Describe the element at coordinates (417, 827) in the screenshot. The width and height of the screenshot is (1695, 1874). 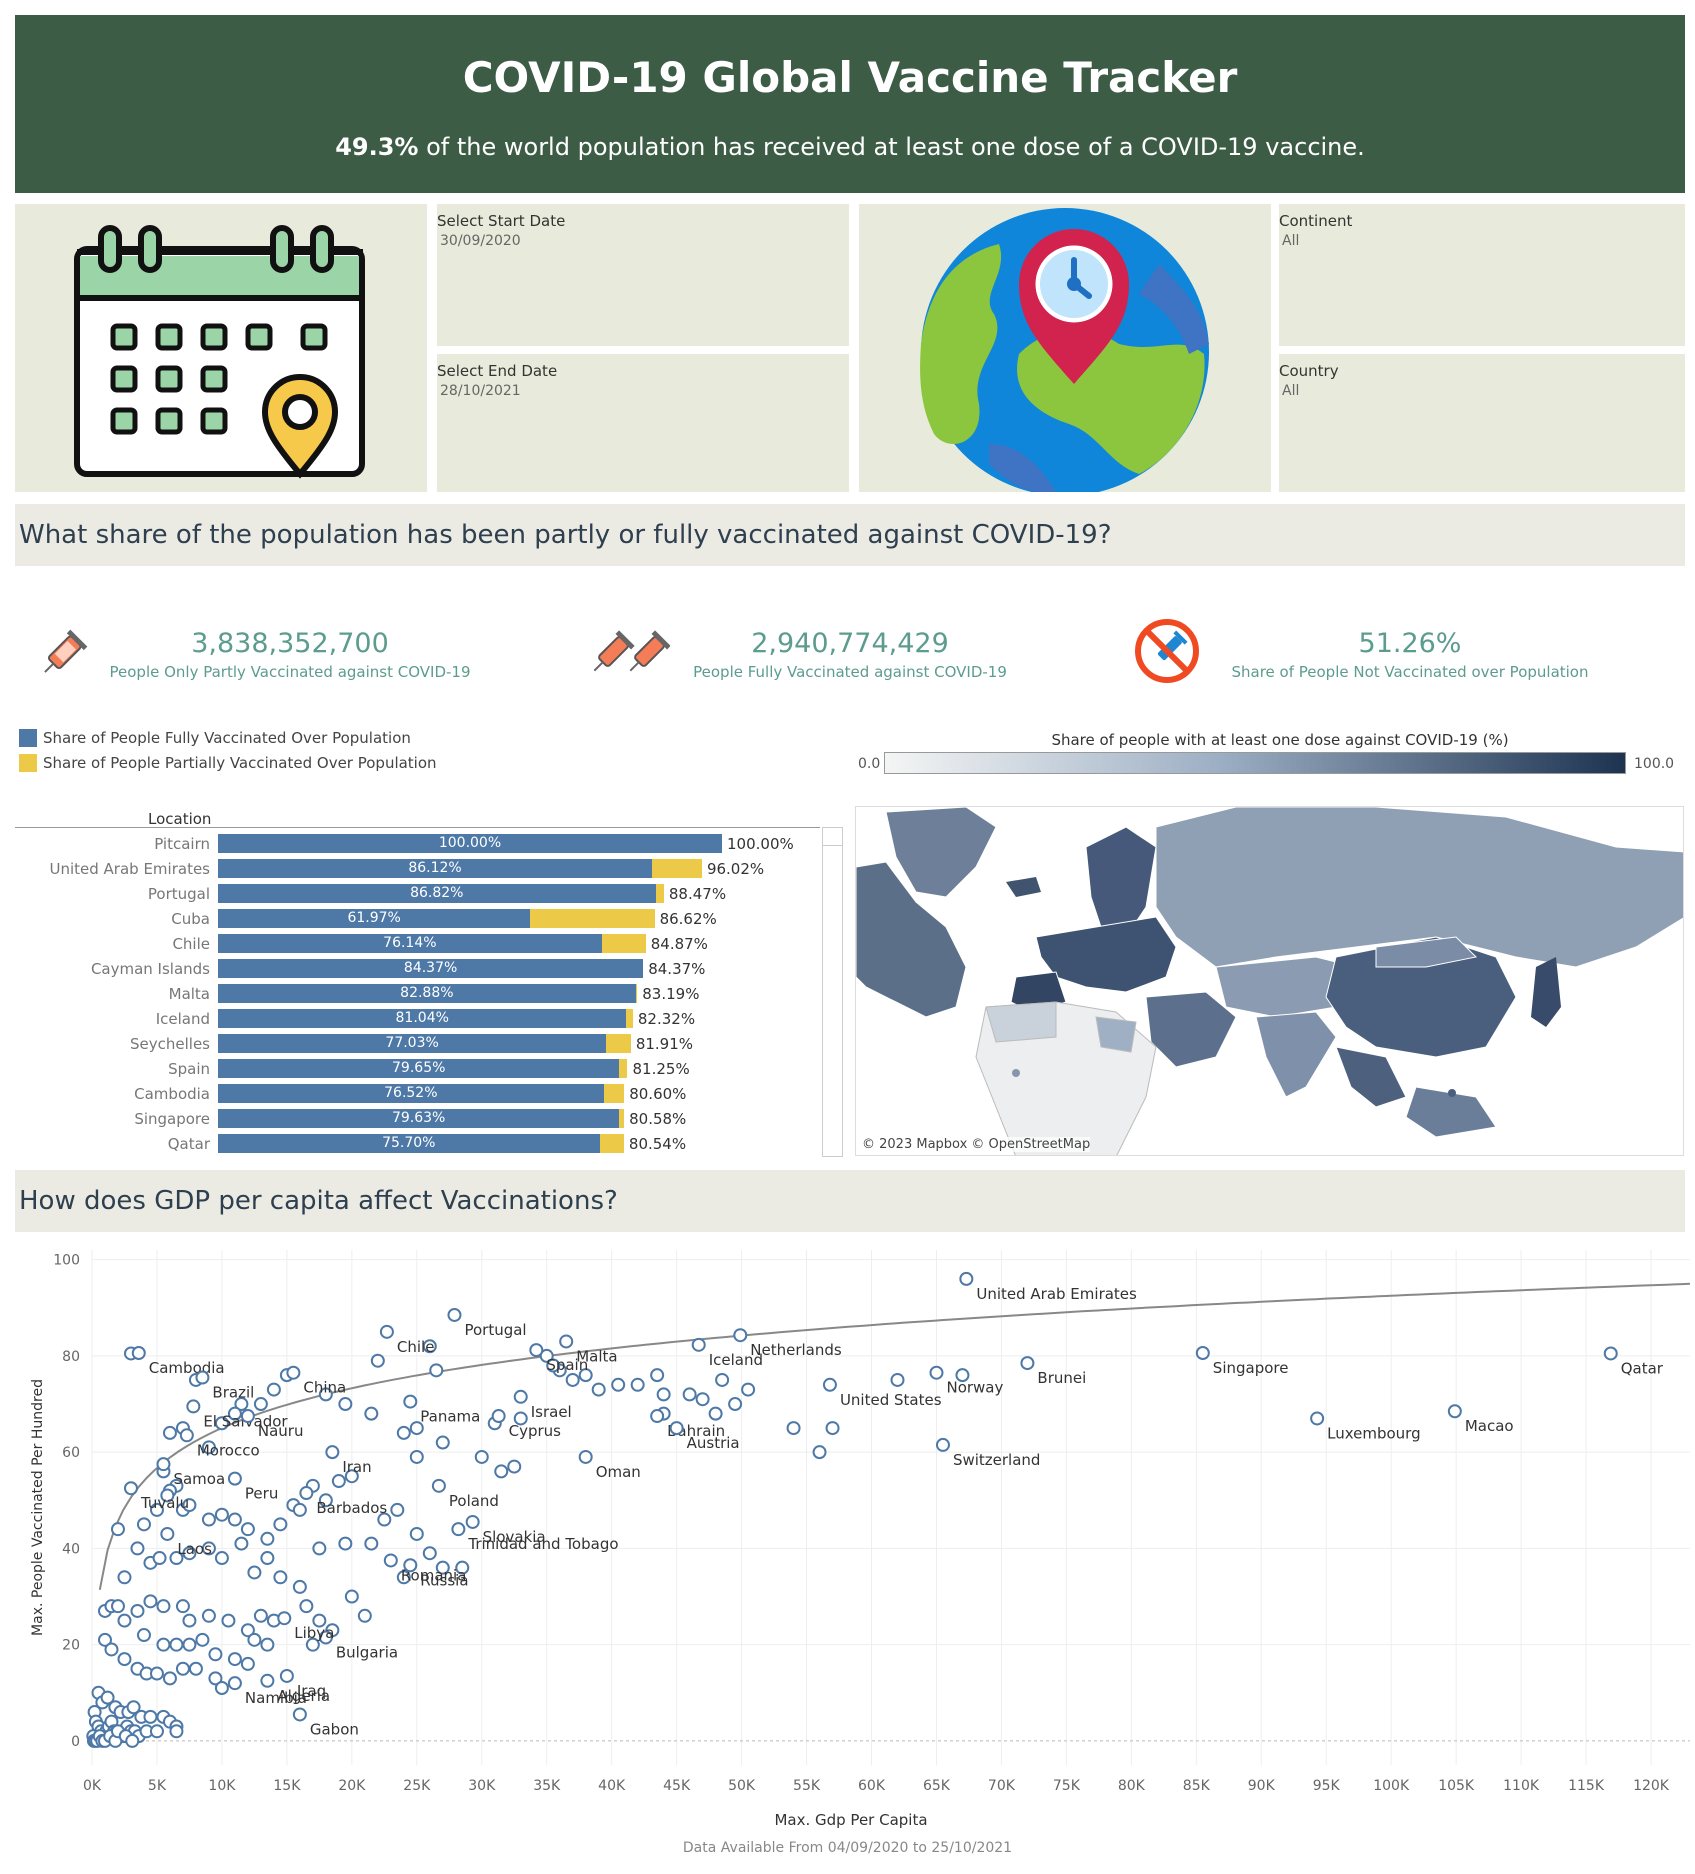
I see `bar-header-divider` at that location.